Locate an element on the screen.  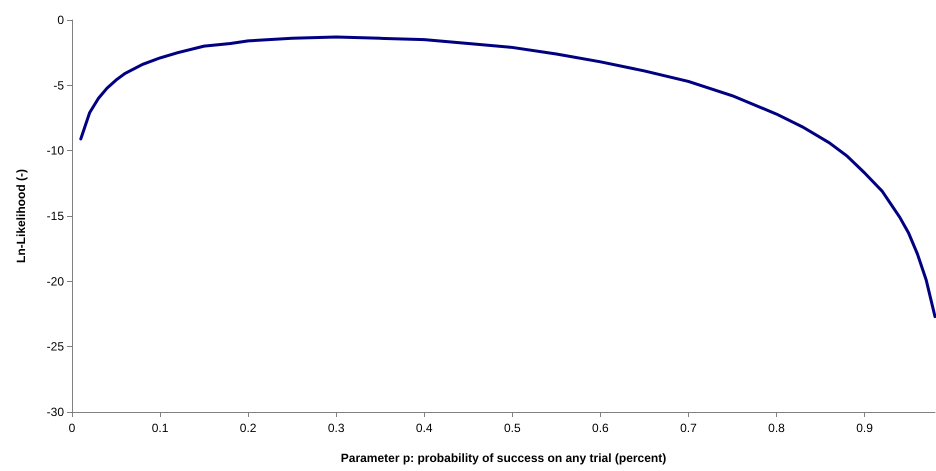
y-tick-label: -20 is located at coordinates (55, 281).